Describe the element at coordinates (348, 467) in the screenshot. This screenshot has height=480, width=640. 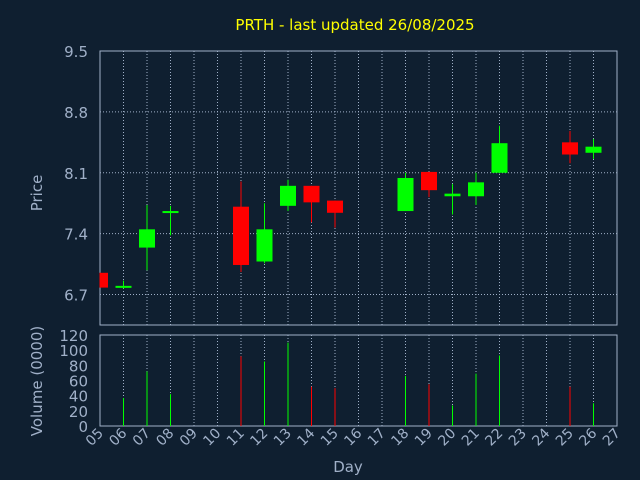
I see `x-axis-label: Day` at that location.